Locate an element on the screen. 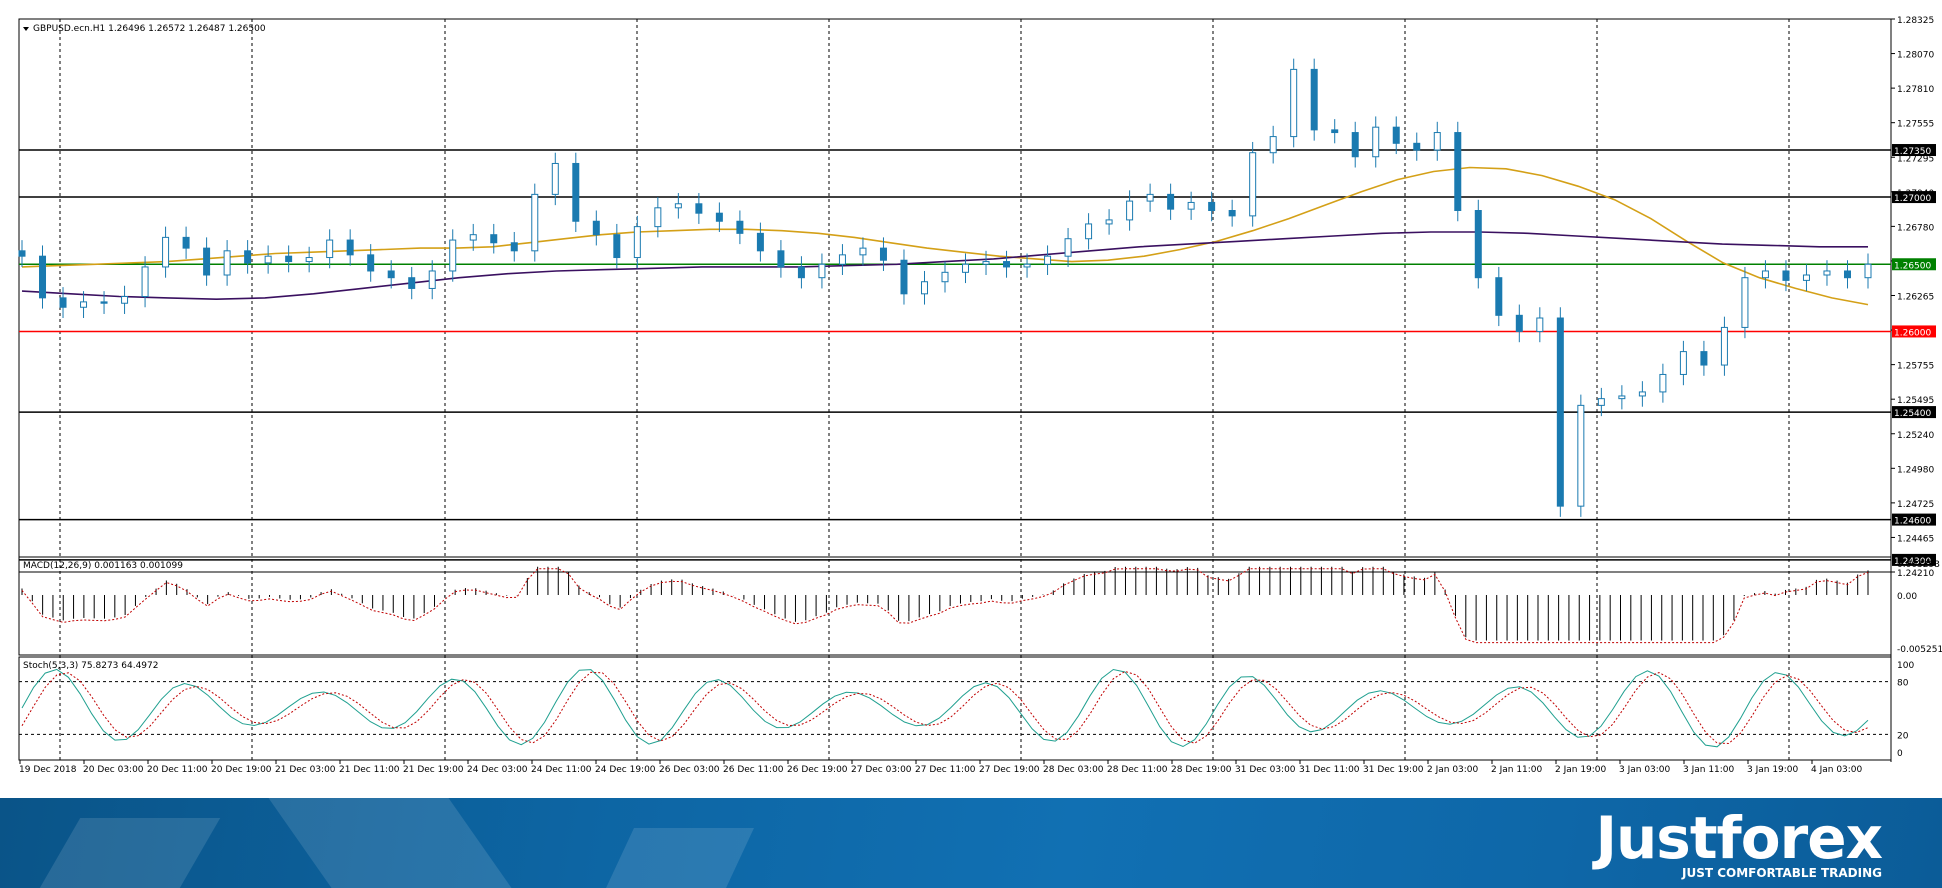 The width and height of the screenshot is (1942, 888). level-tag-text: 1.26000 is located at coordinates (1912, 333).